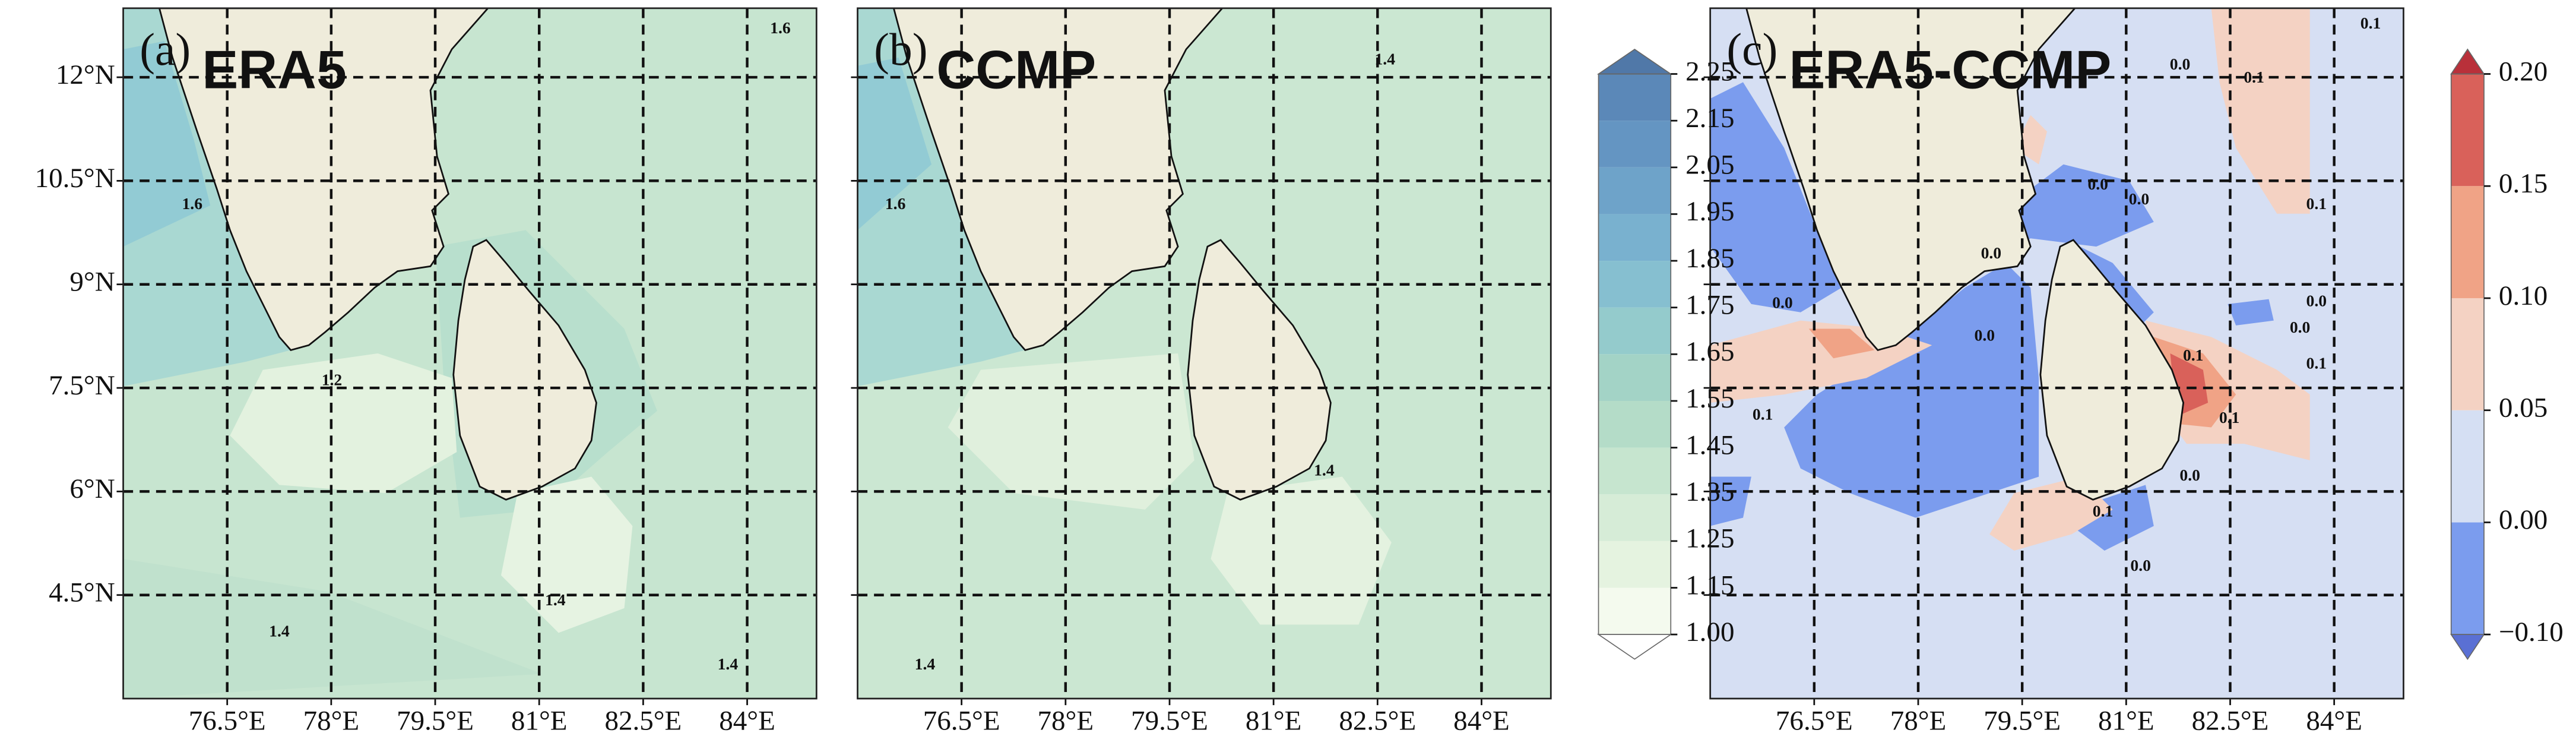 The width and height of the screenshot is (2576, 752). I want to click on colorbar-tick-label: 1.00, so click(1710, 632).